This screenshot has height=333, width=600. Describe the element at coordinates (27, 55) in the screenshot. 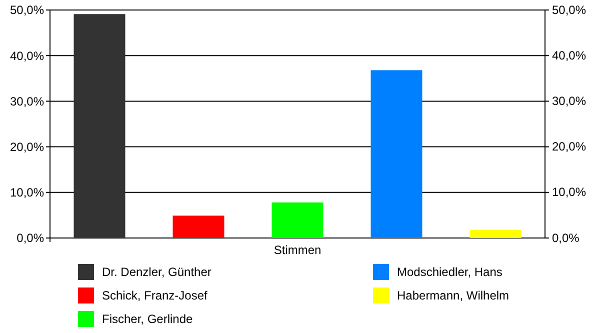

I see `y-tick-label: 40,0%` at that location.